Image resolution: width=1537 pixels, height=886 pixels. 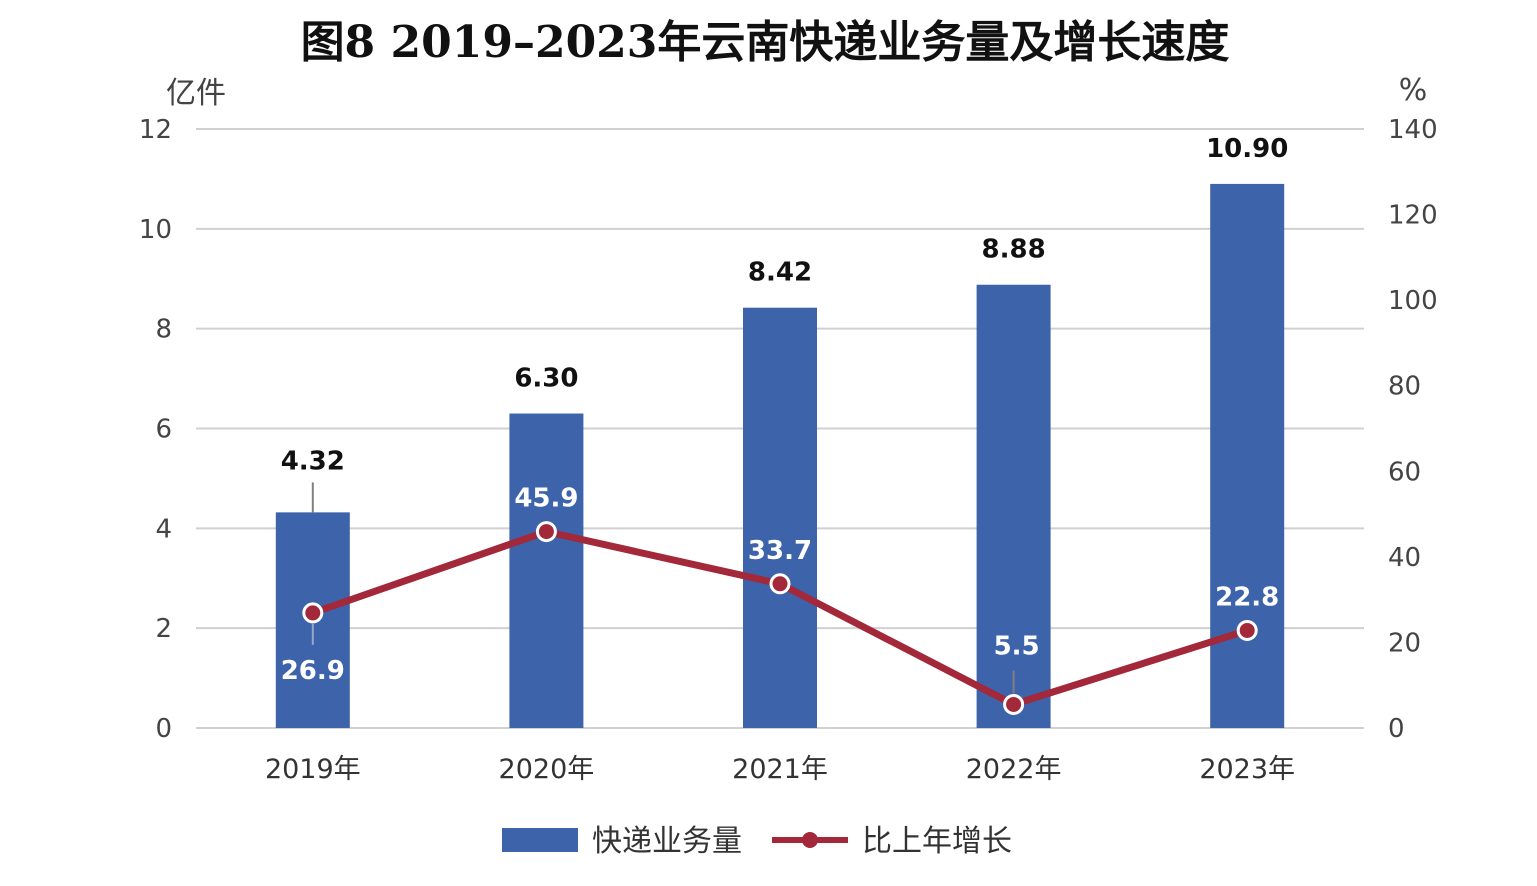 What do you see at coordinates (540, 840) in the screenshot?
I see `legend-bar-swatch` at bounding box center [540, 840].